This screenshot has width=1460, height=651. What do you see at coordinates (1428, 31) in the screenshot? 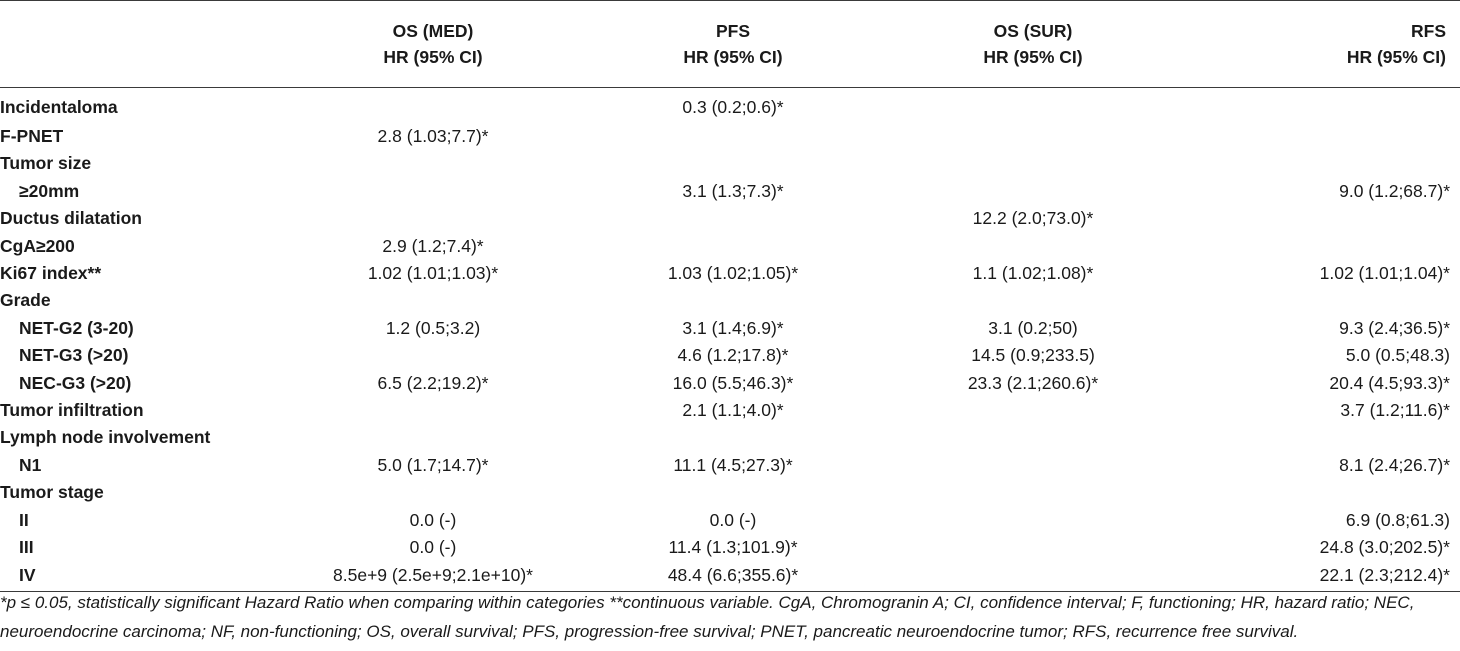
I see `header-rfs-title: RFS` at bounding box center [1428, 31].